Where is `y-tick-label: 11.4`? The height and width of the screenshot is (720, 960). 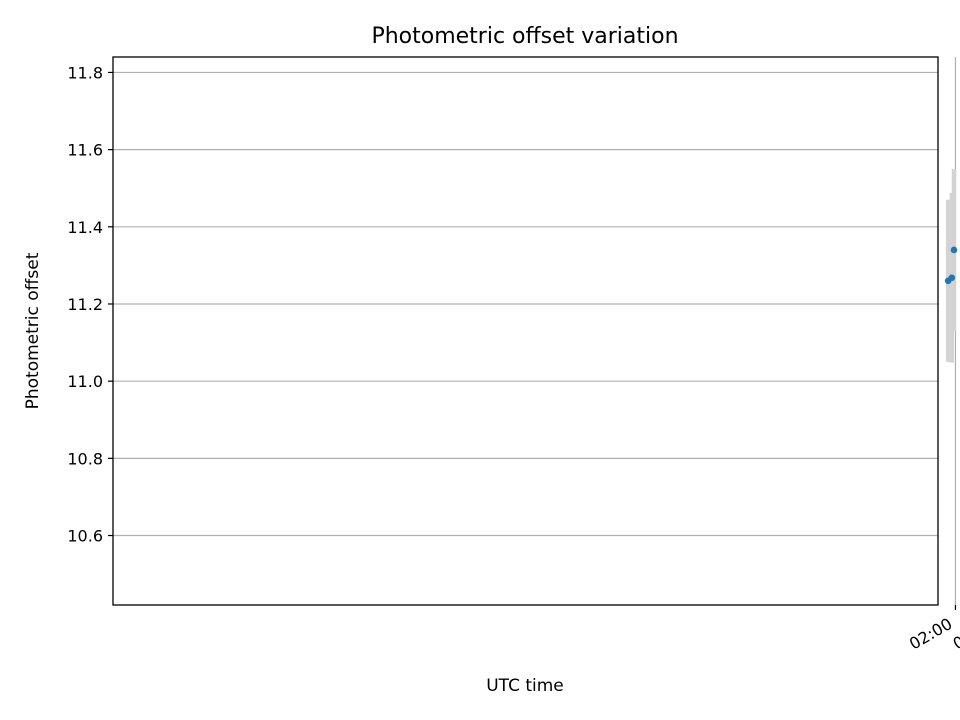
y-tick-label: 11.4 is located at coordinates (85, 227).